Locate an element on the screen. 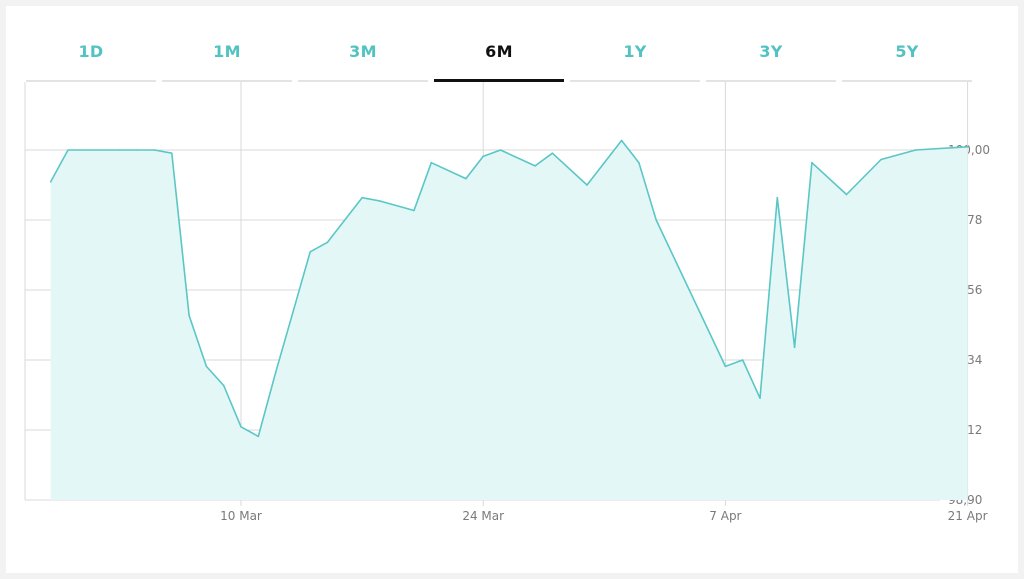 The height and width of the screenshot is (579, 1024). x-tick-label: 24 Mar is located at coordinates (483, 516).